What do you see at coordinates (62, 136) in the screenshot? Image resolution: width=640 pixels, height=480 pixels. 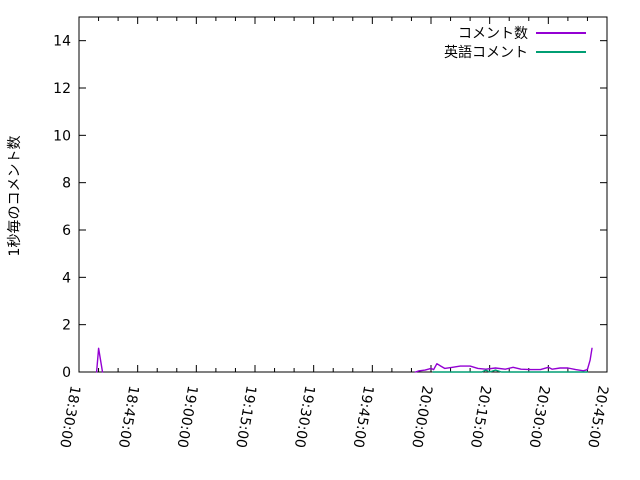 I see `y-tick-label: 10` at bounding box center [62, 136].